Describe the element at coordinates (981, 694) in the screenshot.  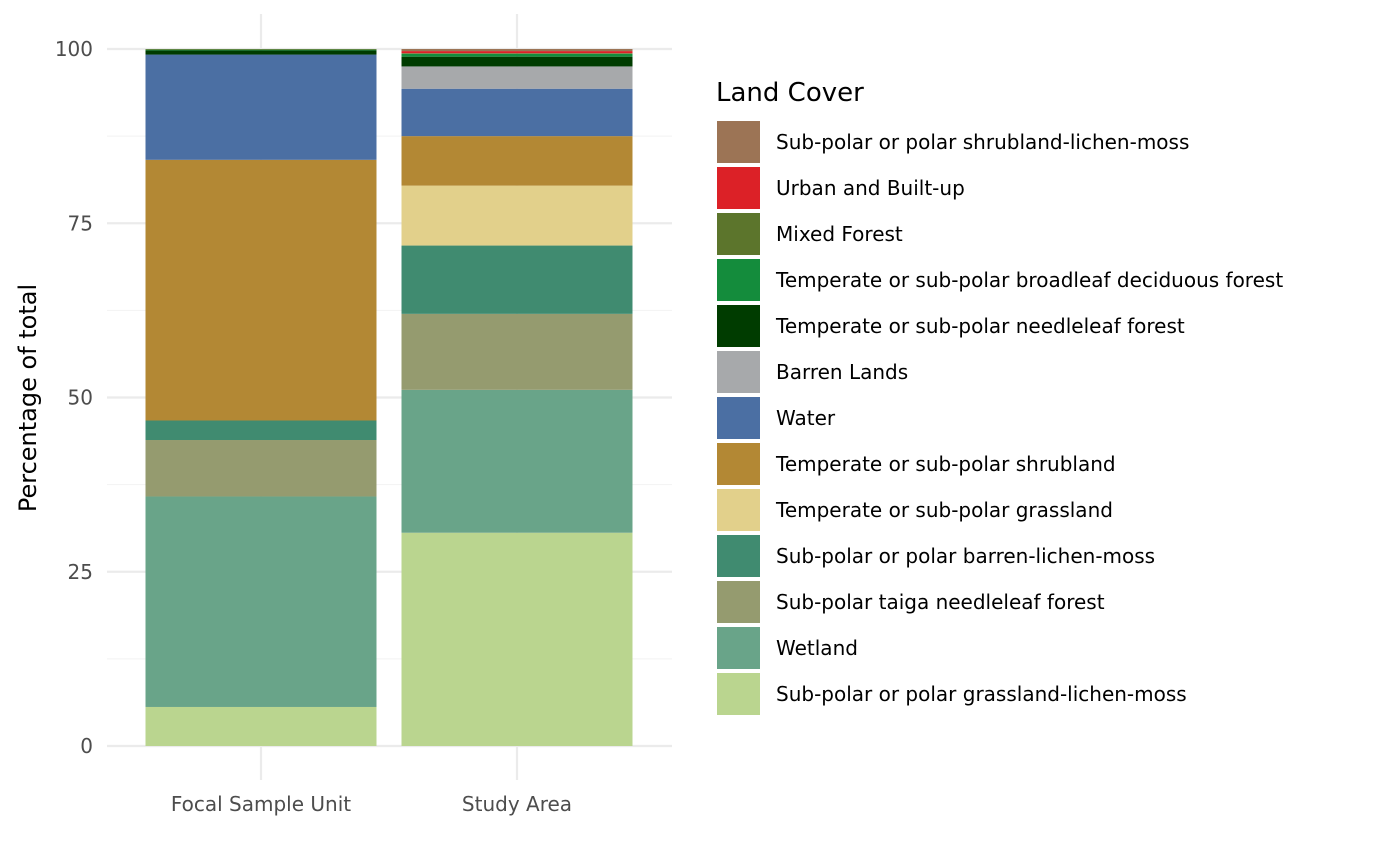
I see `legend-label: Sub-polar or polar grassland-lichen-moss` at that location.